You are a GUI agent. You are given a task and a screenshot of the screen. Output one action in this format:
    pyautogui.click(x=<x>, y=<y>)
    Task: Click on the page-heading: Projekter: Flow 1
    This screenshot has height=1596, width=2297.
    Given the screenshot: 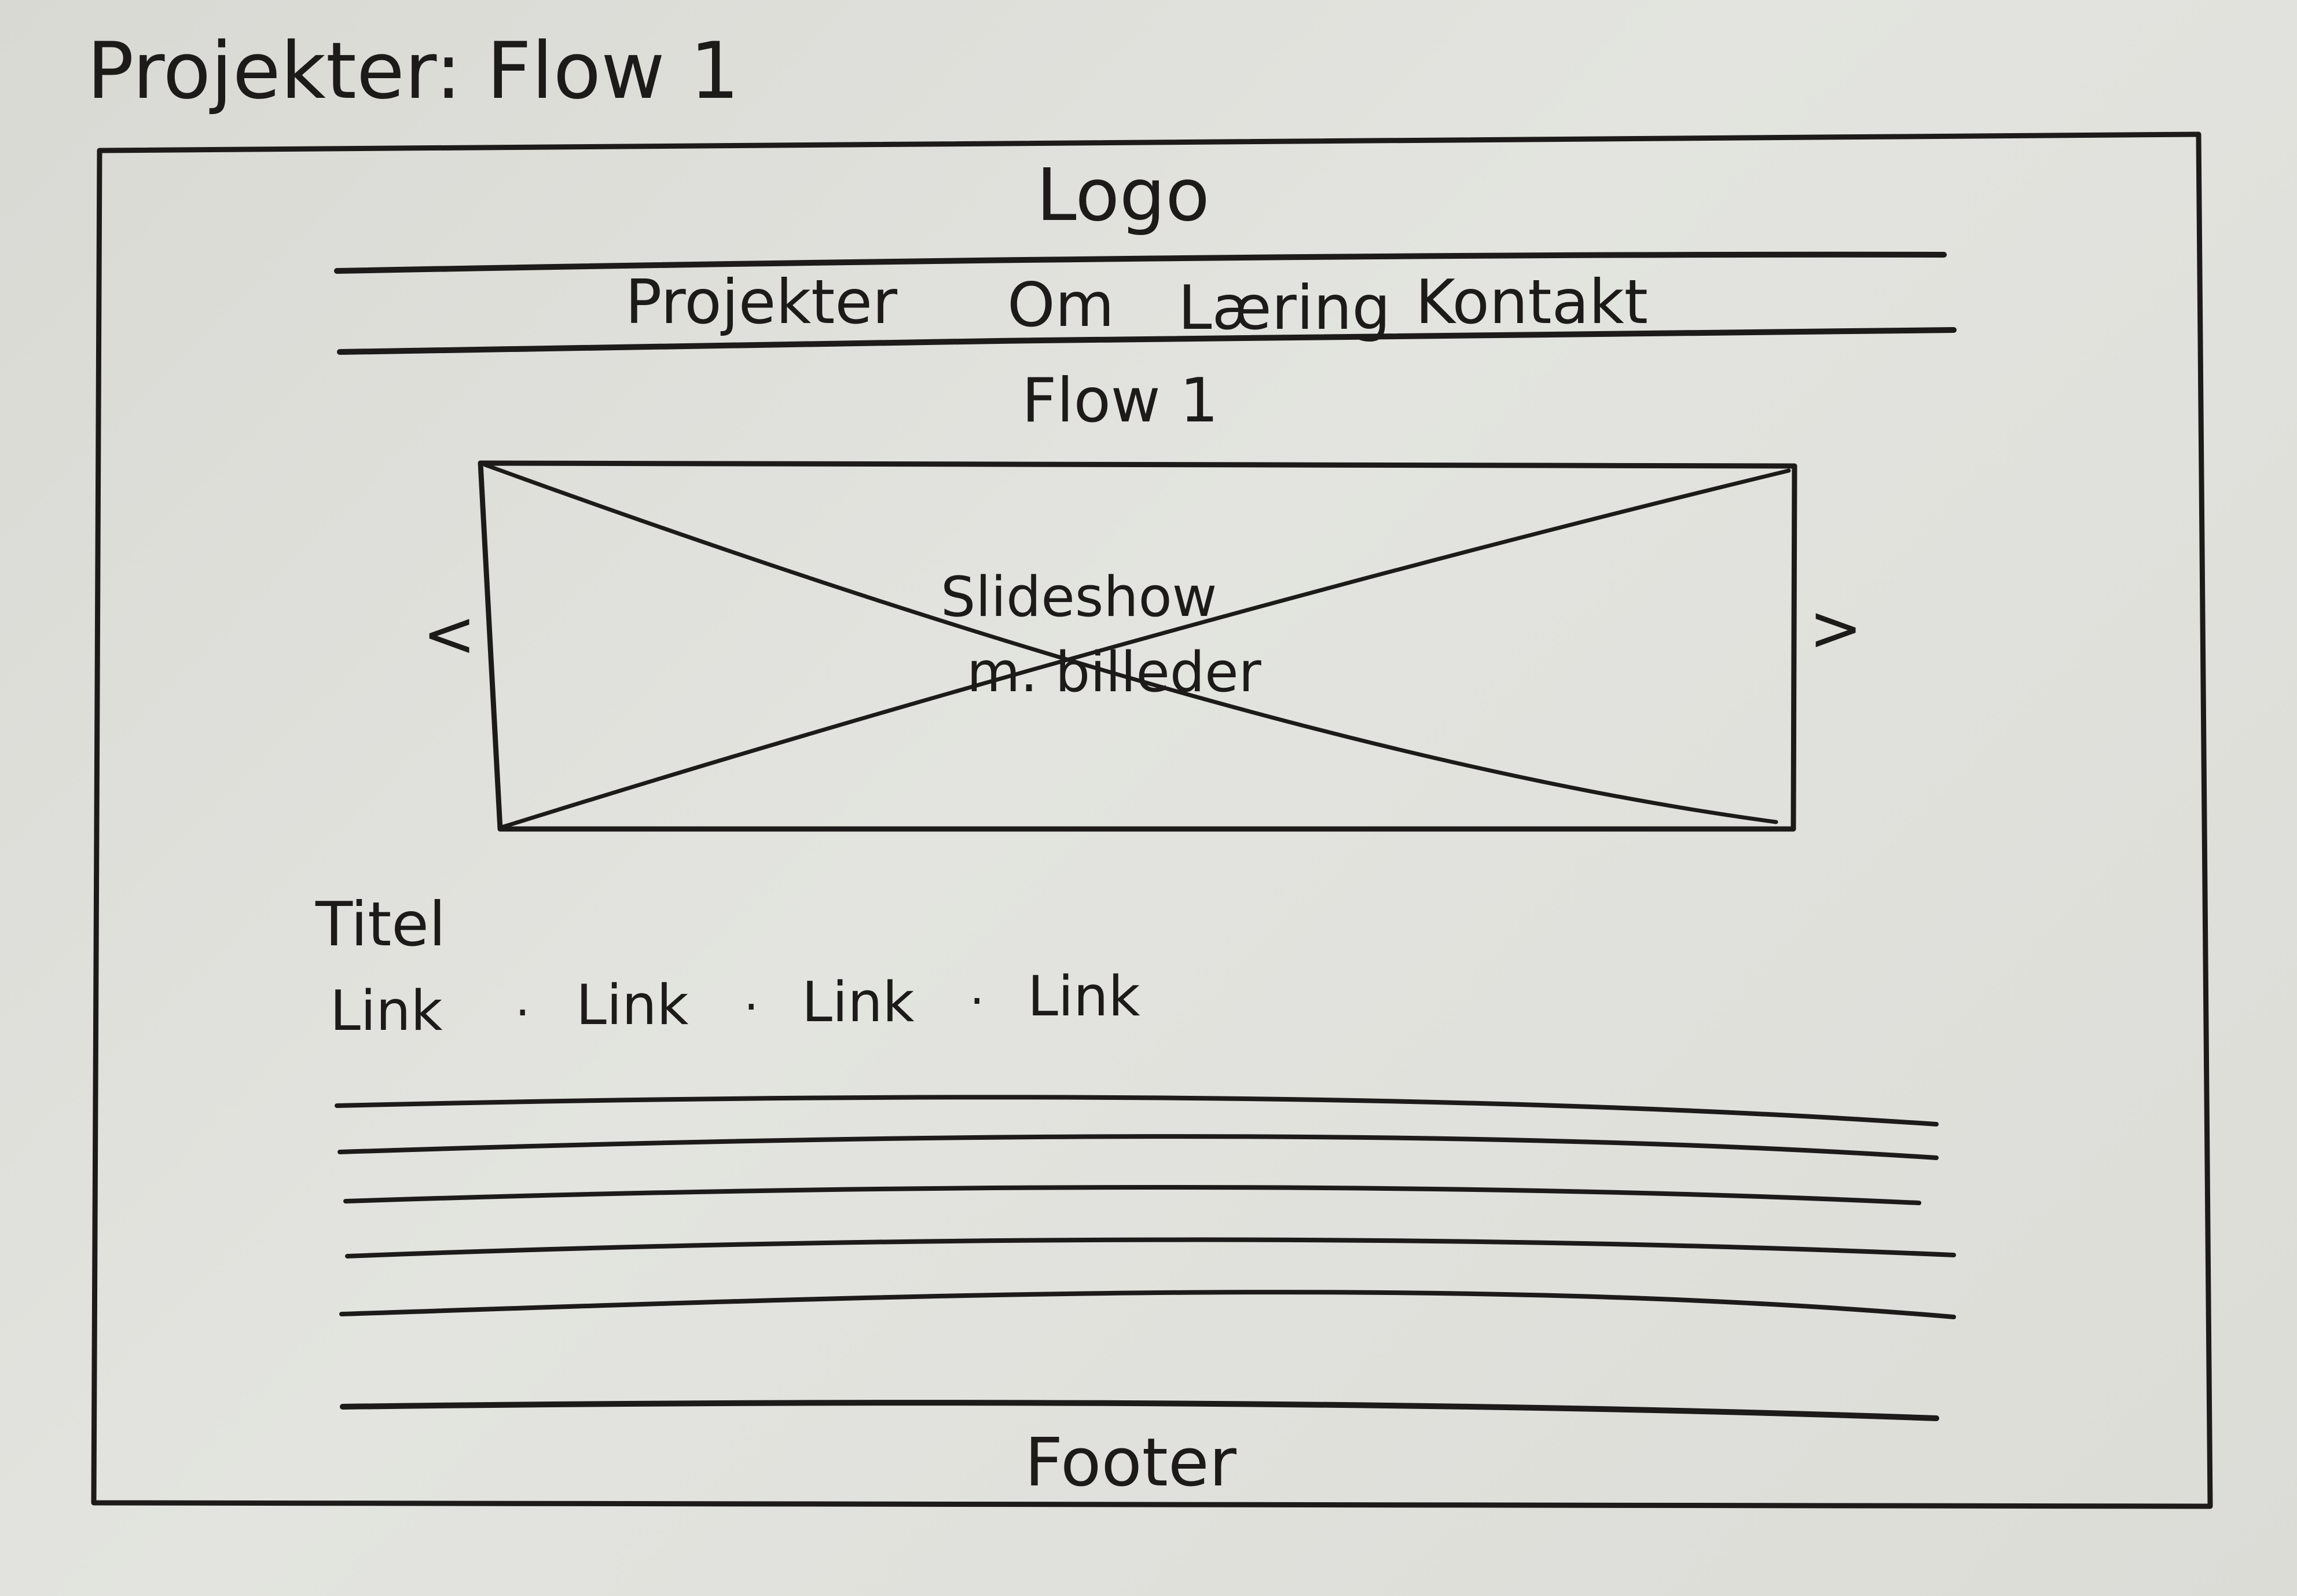 What is the action you would take?
    pyautogui.click(x=413, y=70)
    